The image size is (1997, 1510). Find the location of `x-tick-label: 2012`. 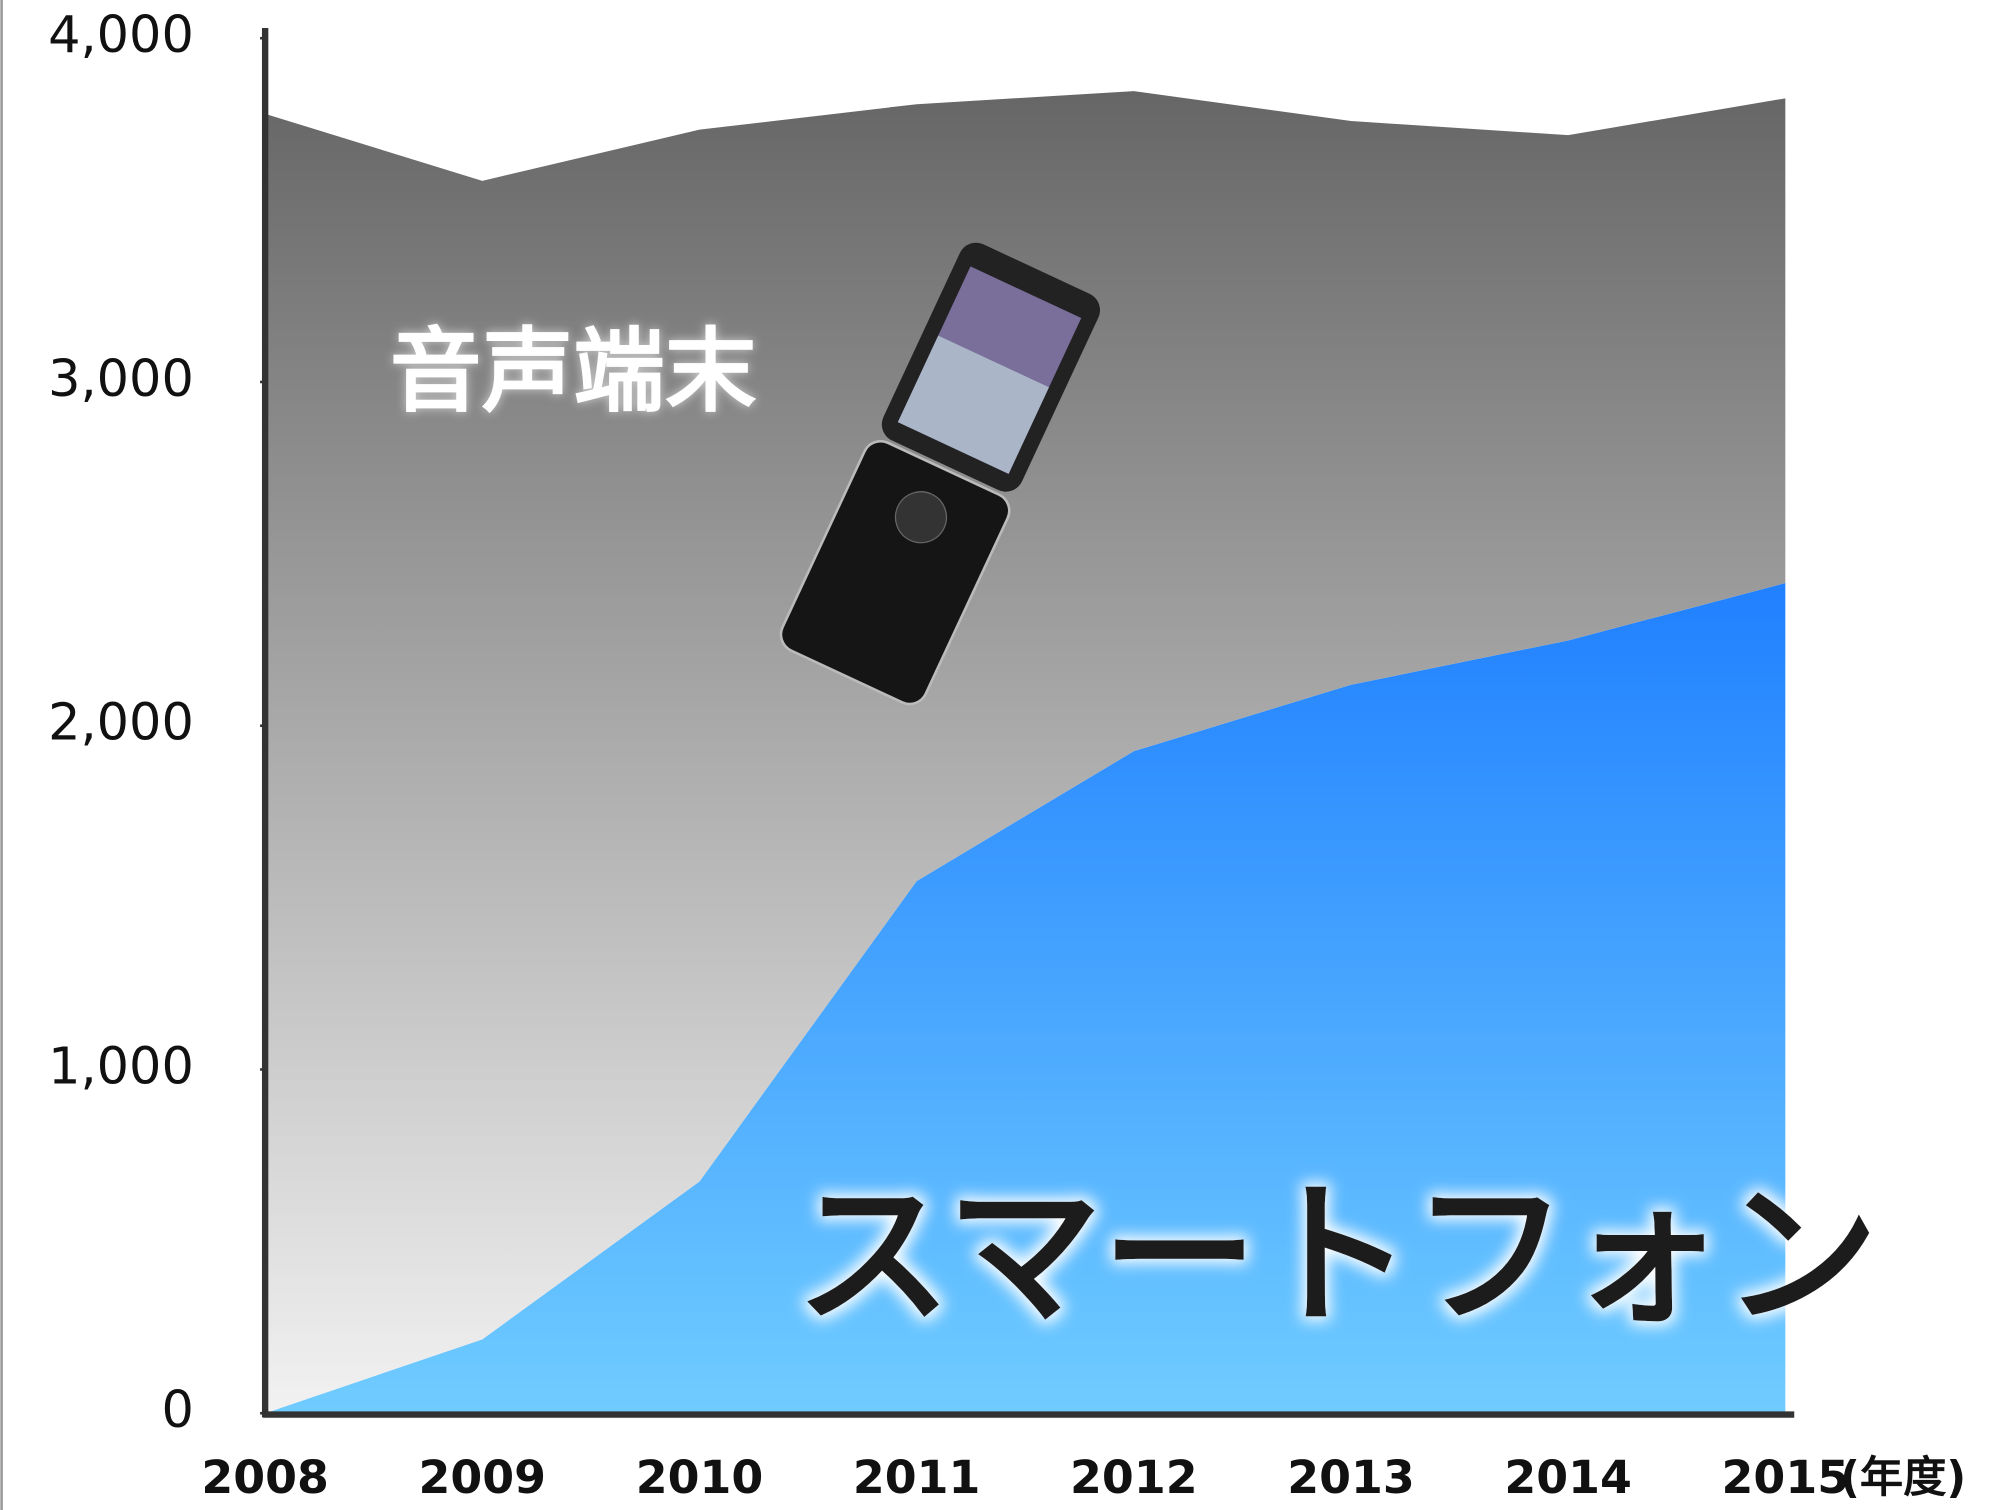

x-tick-label: 2012 is located at coordinates (1134, 1477).